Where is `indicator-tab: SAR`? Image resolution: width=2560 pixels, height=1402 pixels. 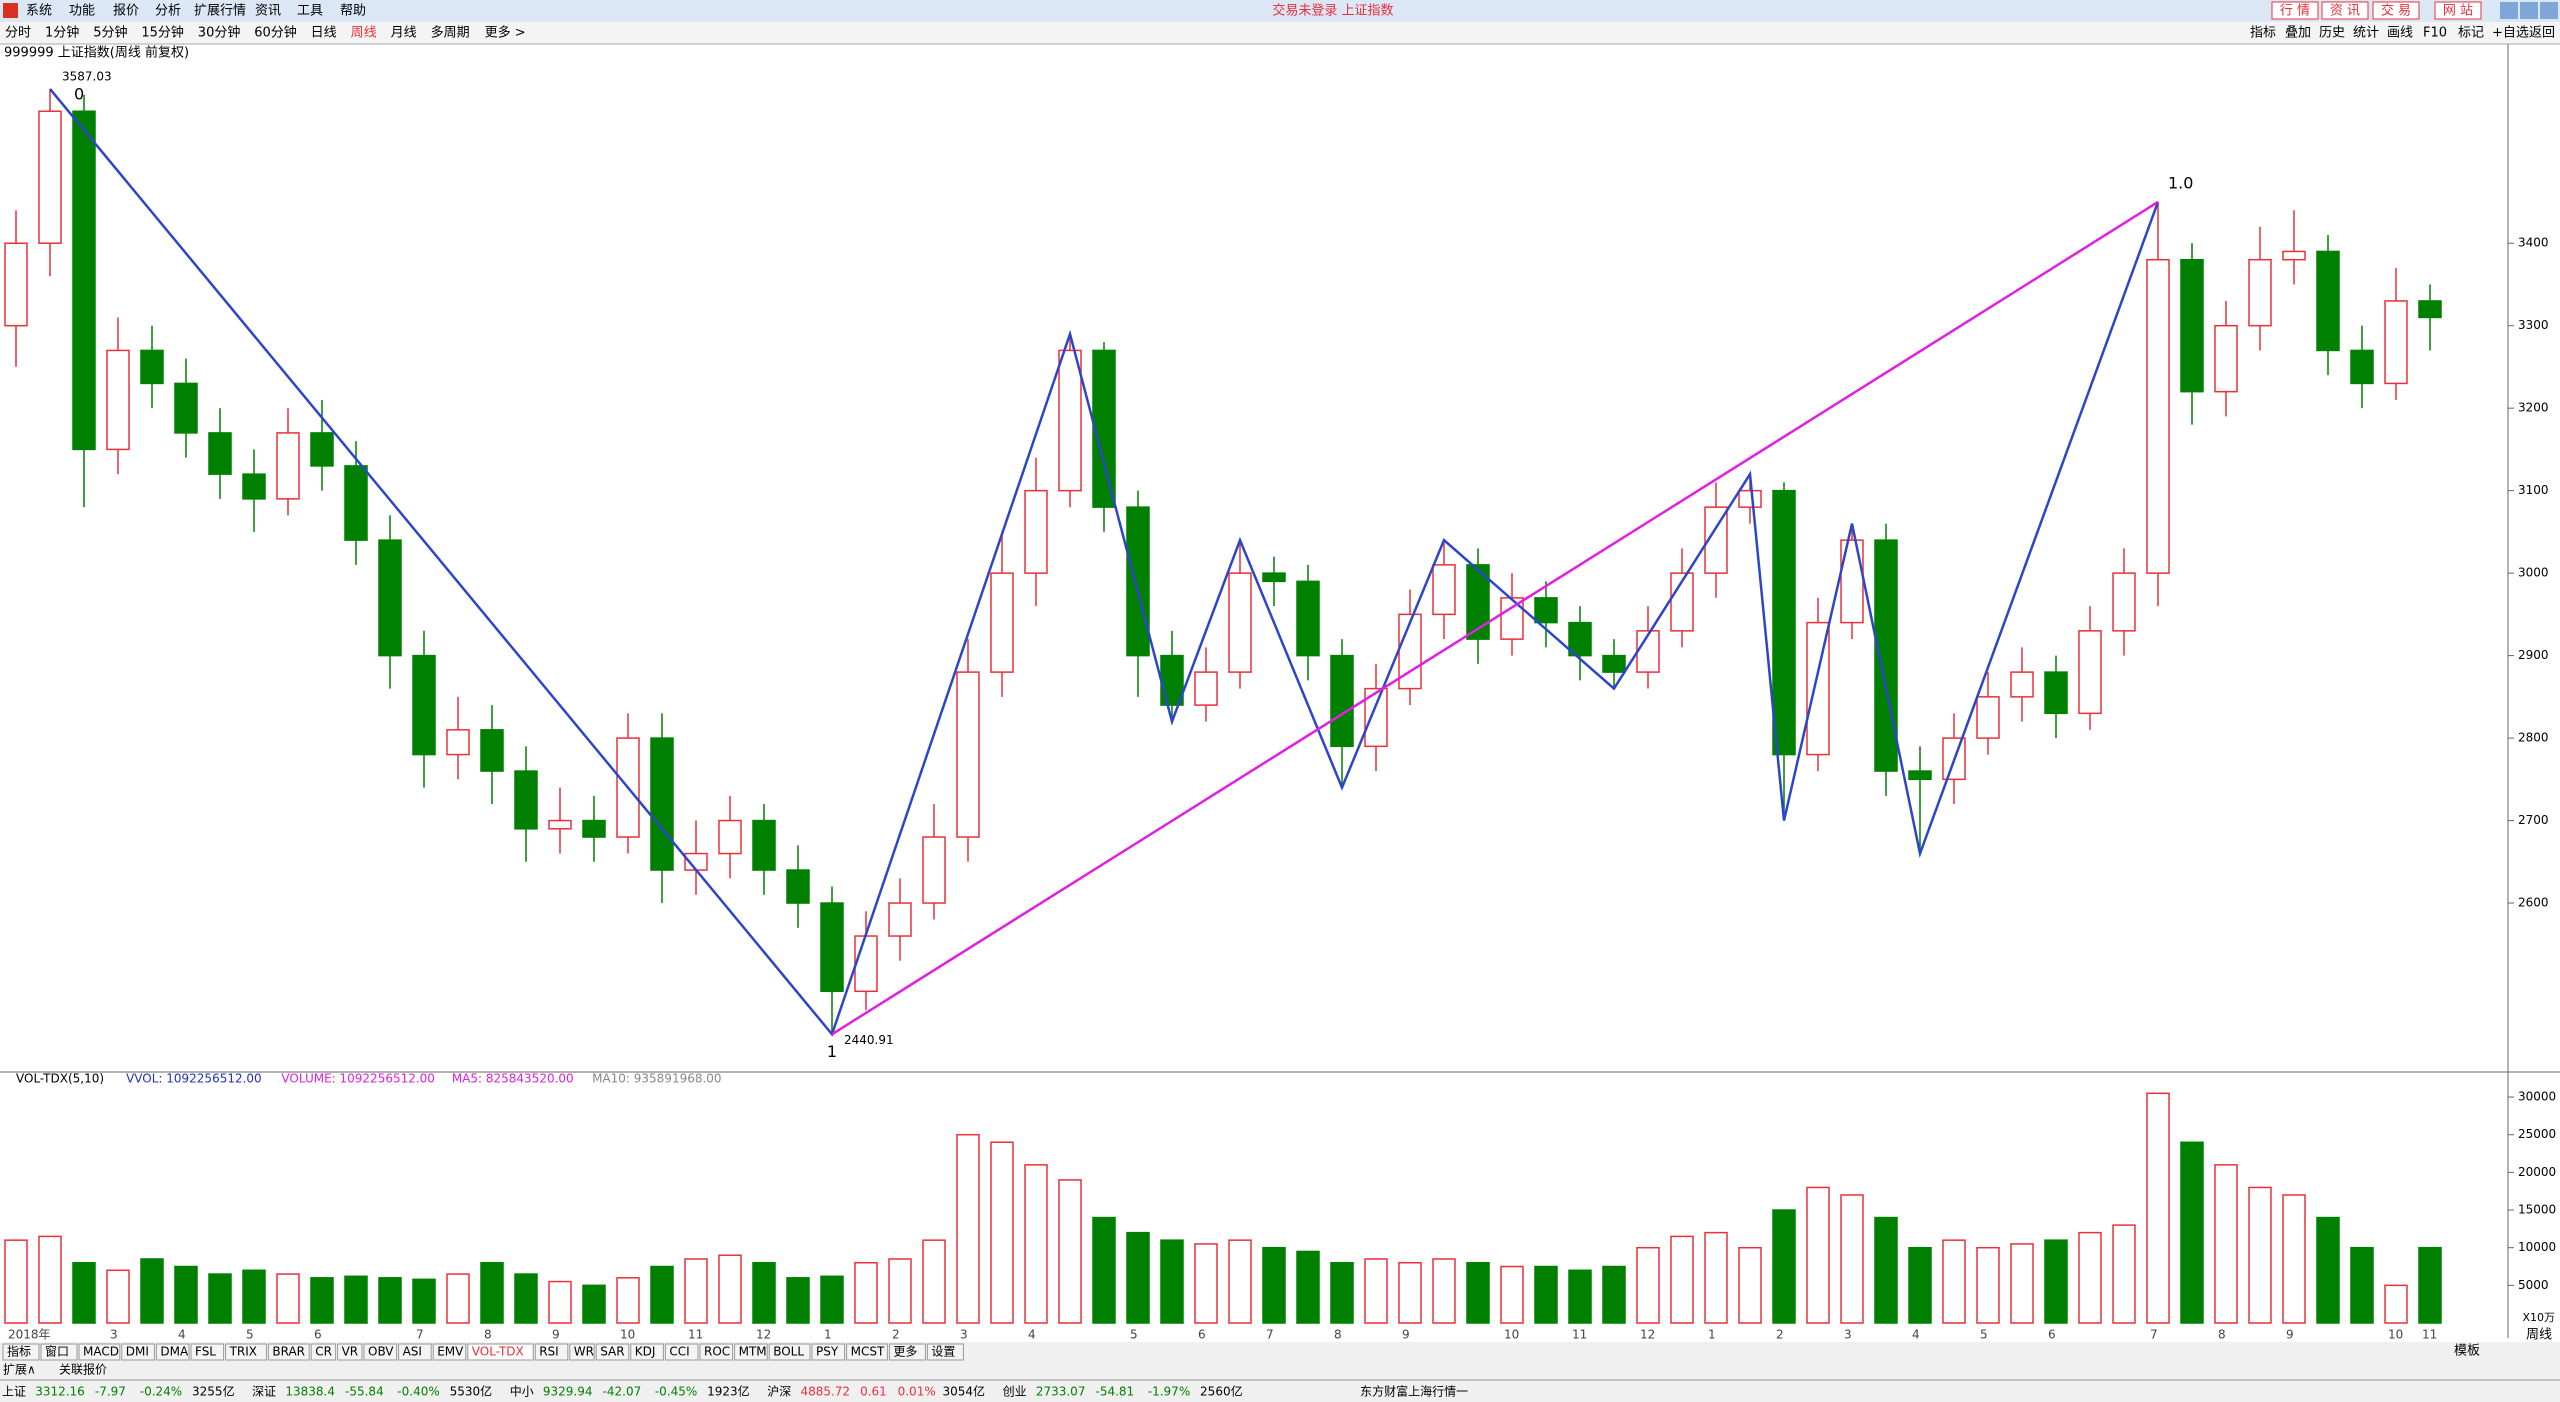
indicator-tab: SAR is located at coordinates (612, 1352).